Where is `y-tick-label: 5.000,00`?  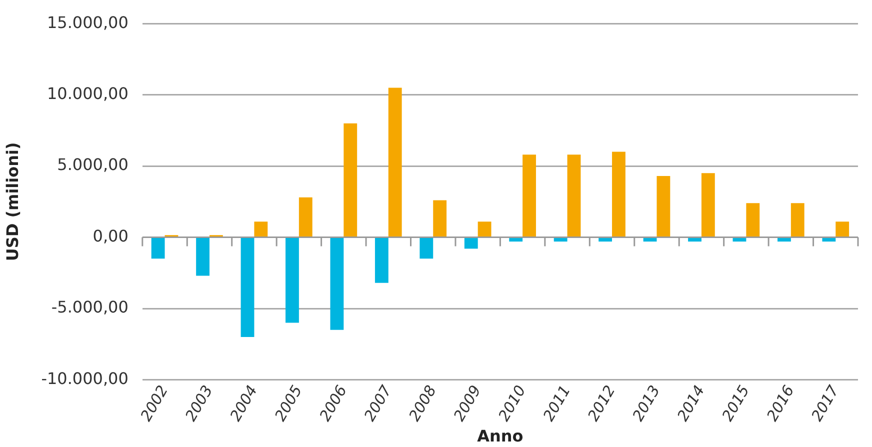 y-tick-label: 5.000,00 is located at coordinates (92, 164).